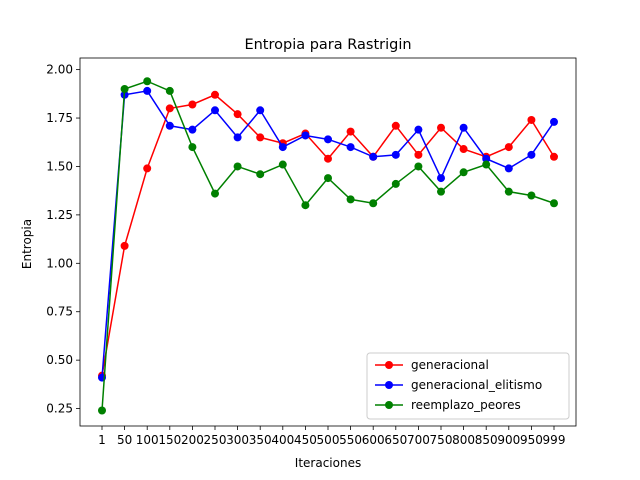  I want to click on y-tick-label: 0.50, so click(59, 360).